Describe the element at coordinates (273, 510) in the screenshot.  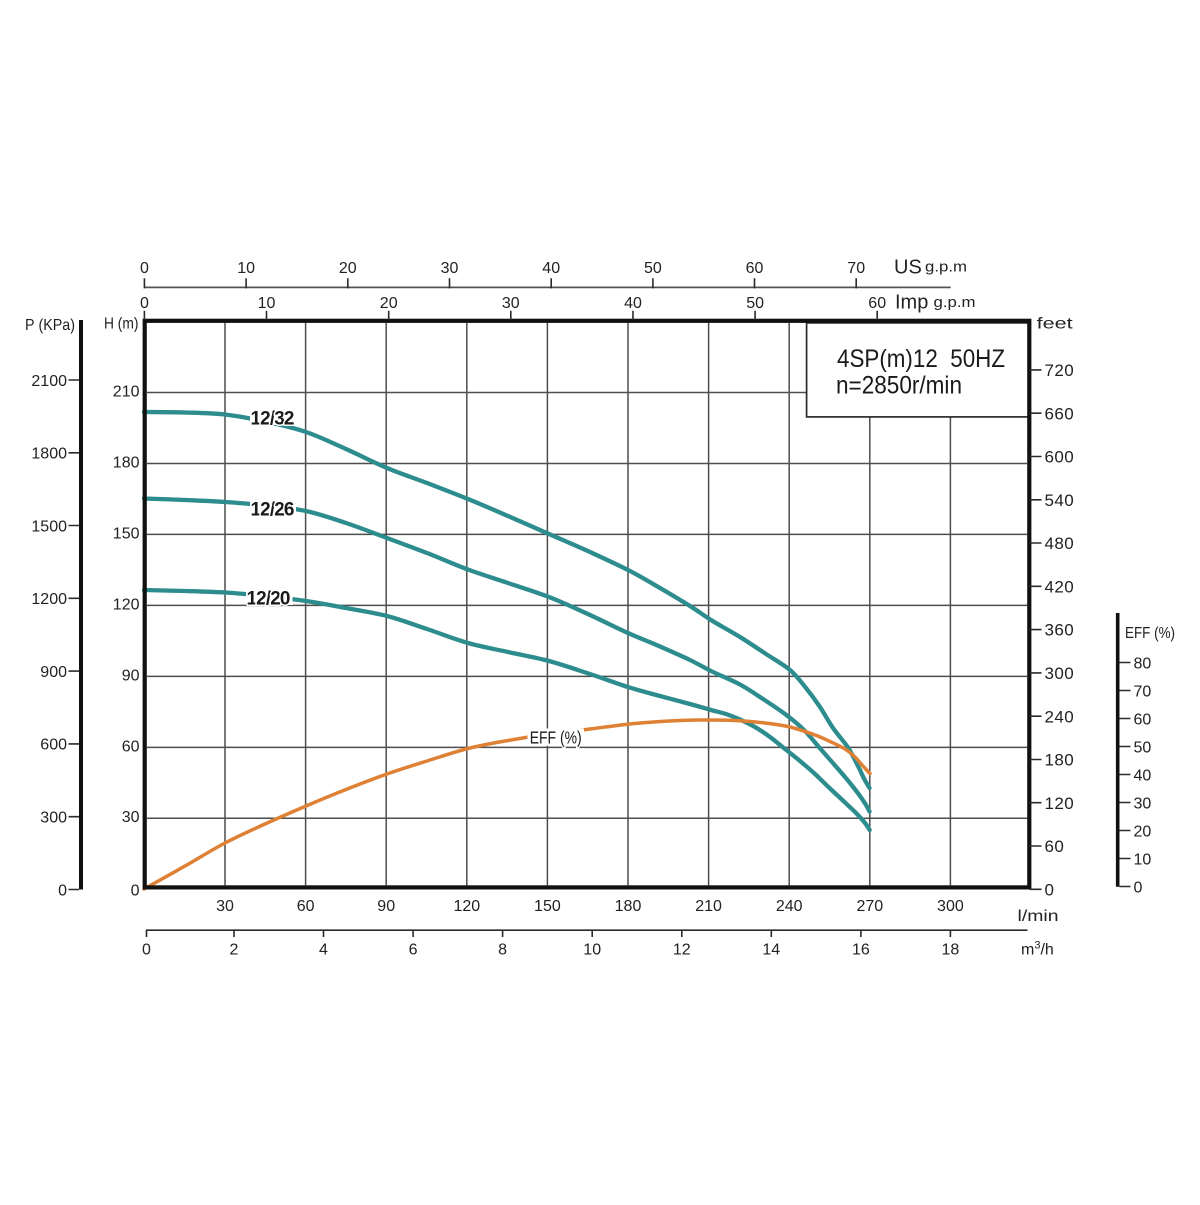
I see `svg-text: 12/26` at that location.